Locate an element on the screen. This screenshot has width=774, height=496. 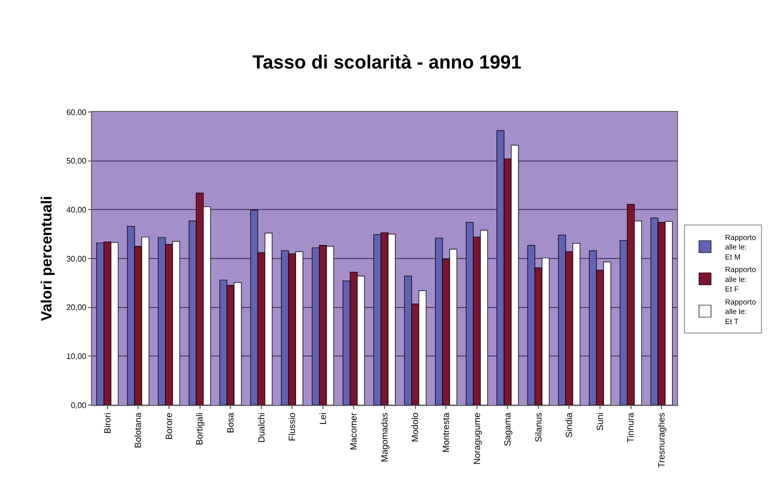
y-tick-label: 50,00 is located at coordinates (76, 161).